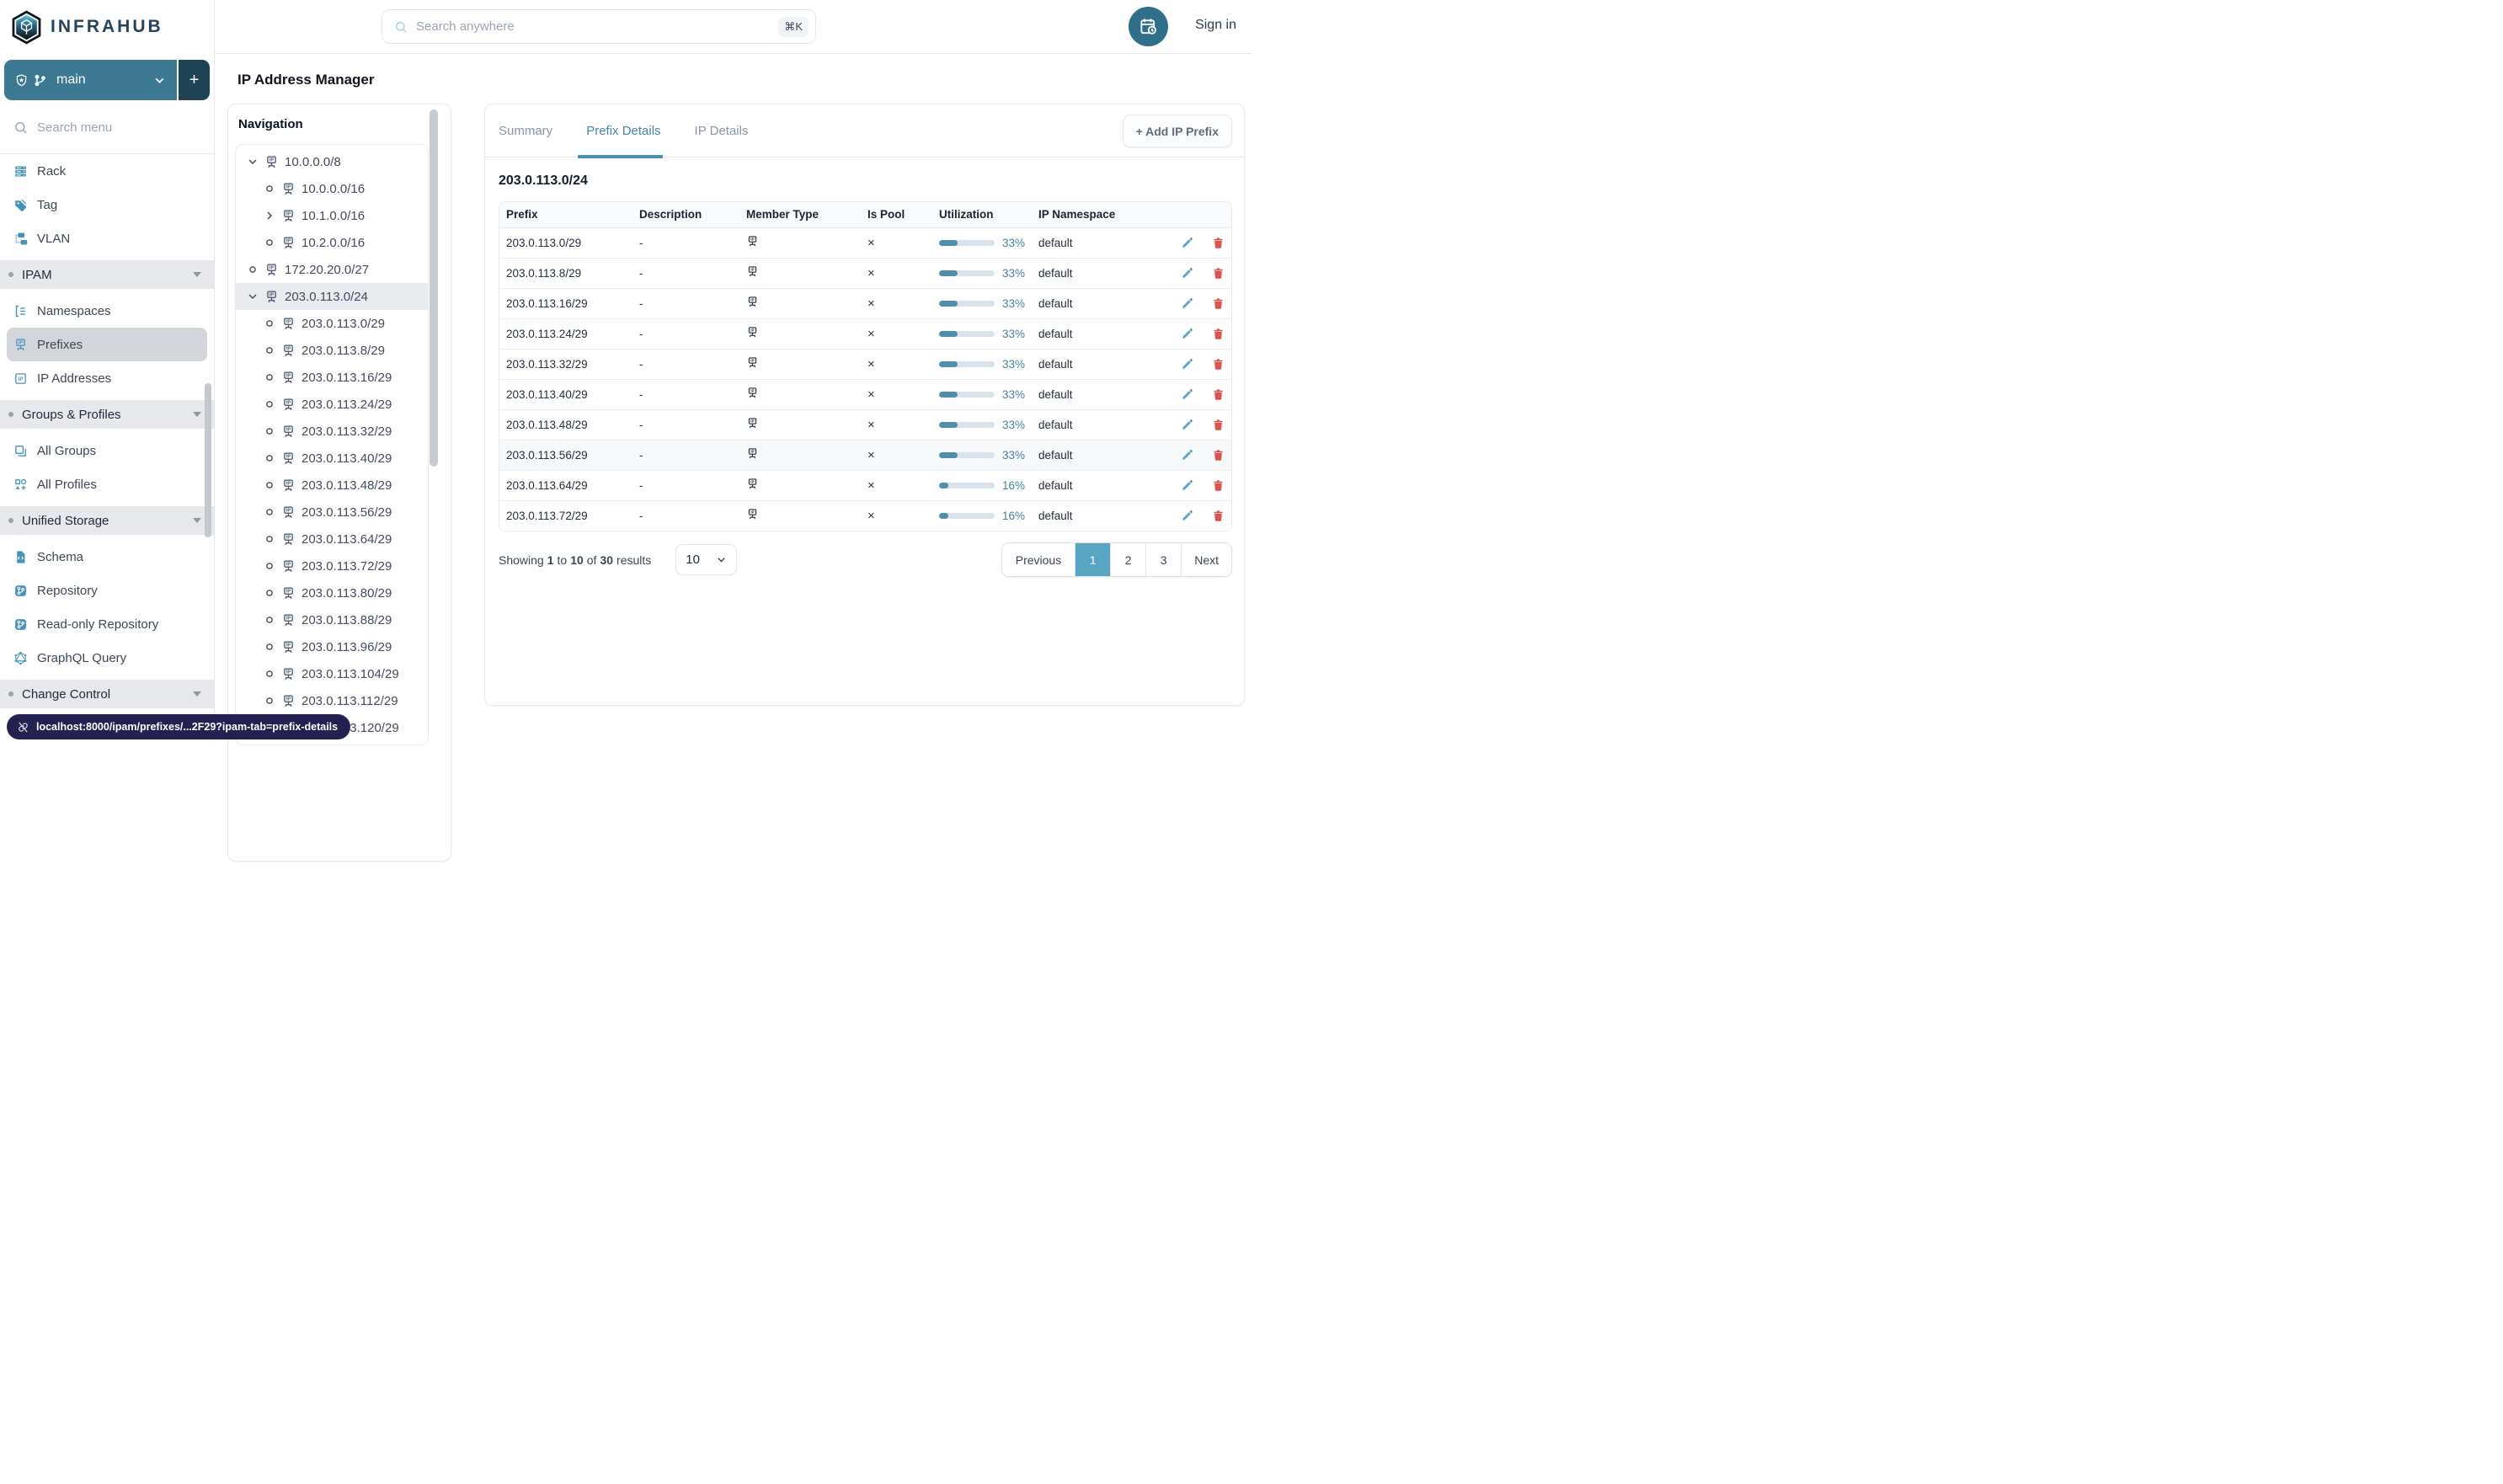  What do you see at coordinates (1163, 559) in the screenshot?
I see `page-3-button: 3` at bounding box center [1163, 559].